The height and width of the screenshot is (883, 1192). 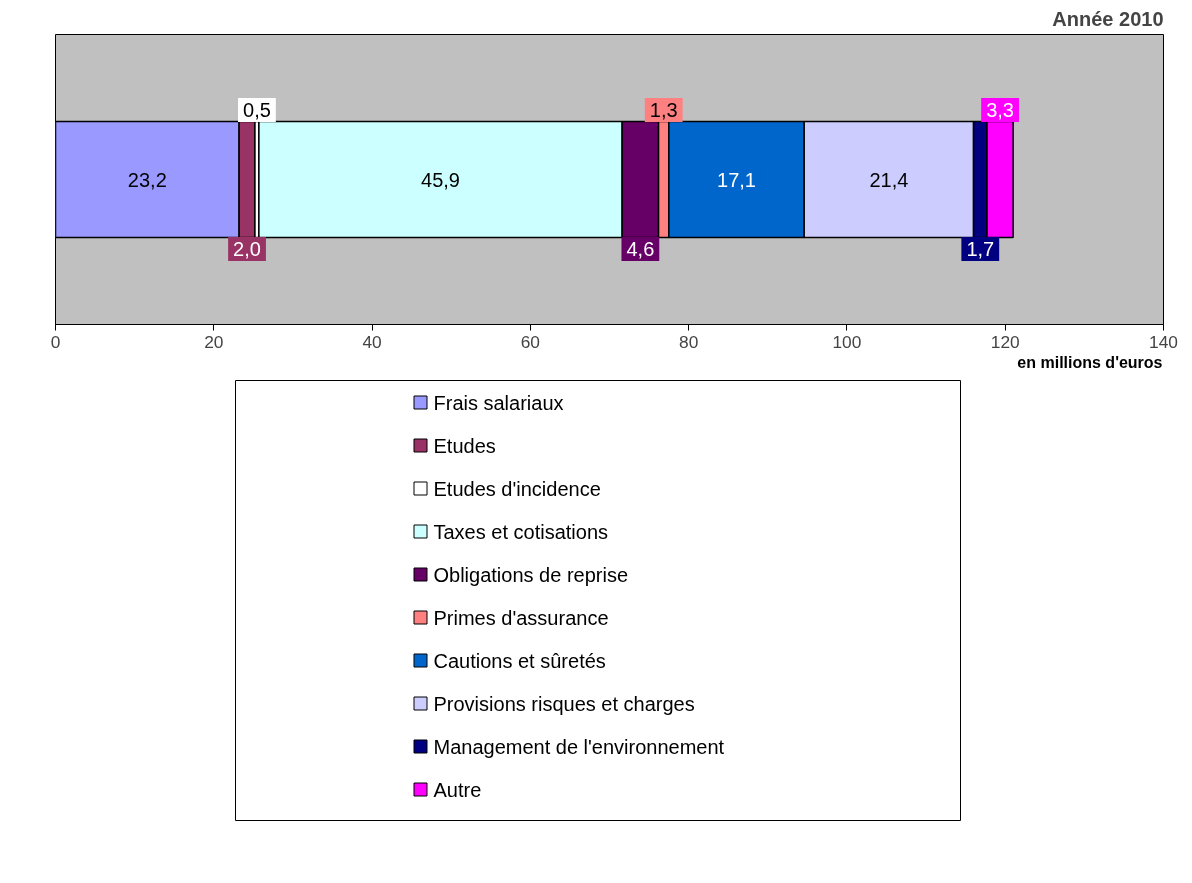 I want to click on data-label: 1,7, so click(x=980, y=249).